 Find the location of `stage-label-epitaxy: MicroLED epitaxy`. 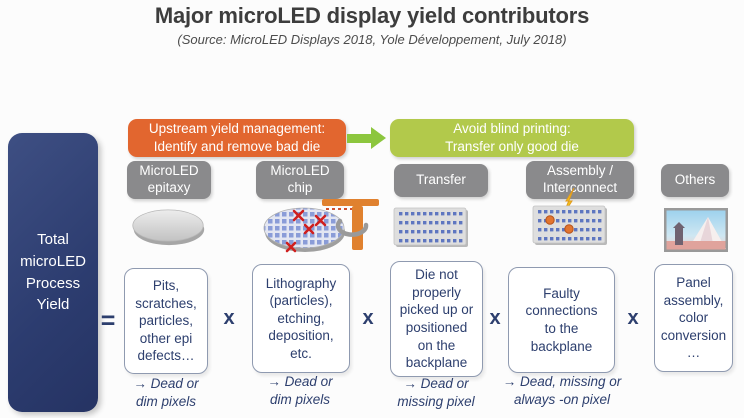

stage-label-epitaxy: MicroLED epitaxy is located at coordinates (169, 180).